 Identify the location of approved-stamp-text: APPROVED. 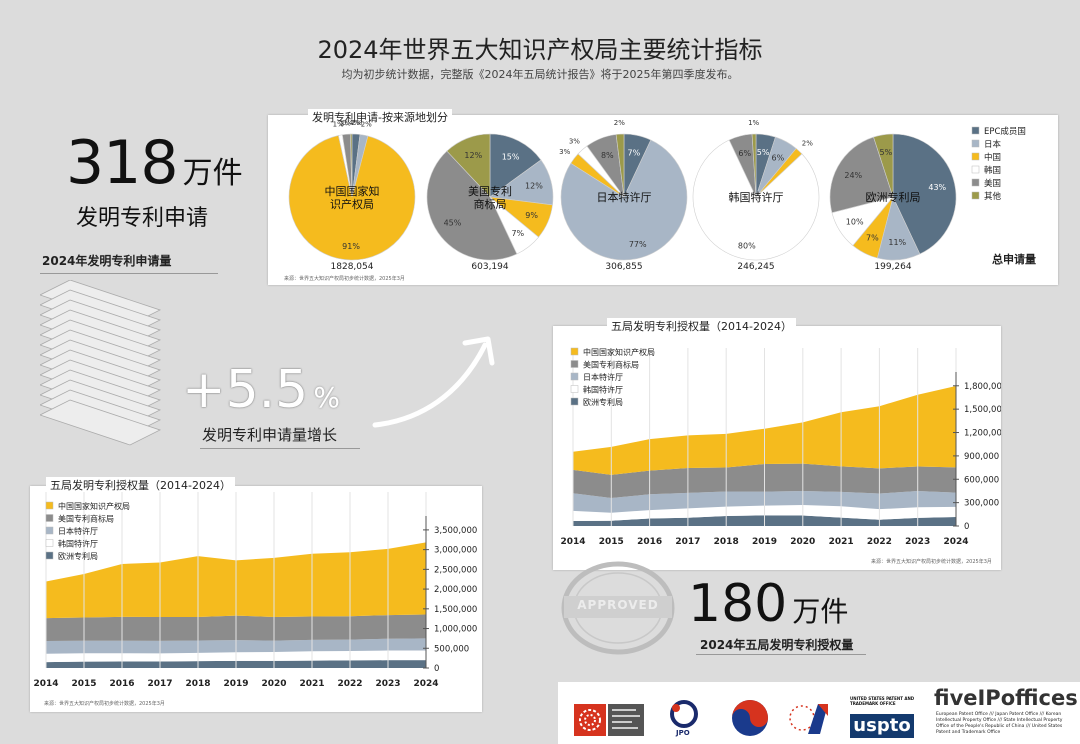
(618, 605).